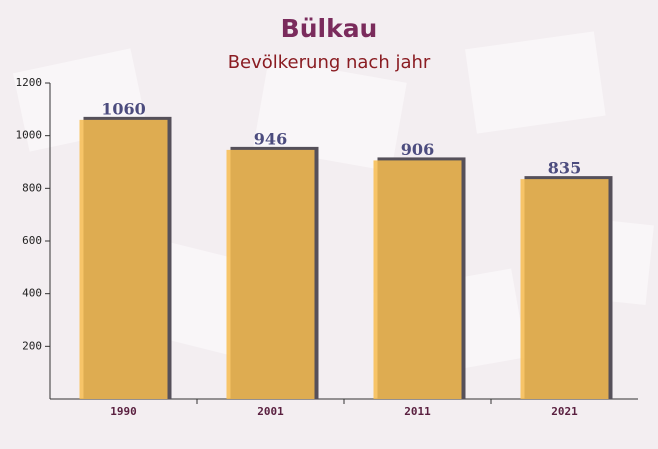 This screenshot has width=658, height=449. I want to click on y-tick-label: 1200, so click(29, 82).